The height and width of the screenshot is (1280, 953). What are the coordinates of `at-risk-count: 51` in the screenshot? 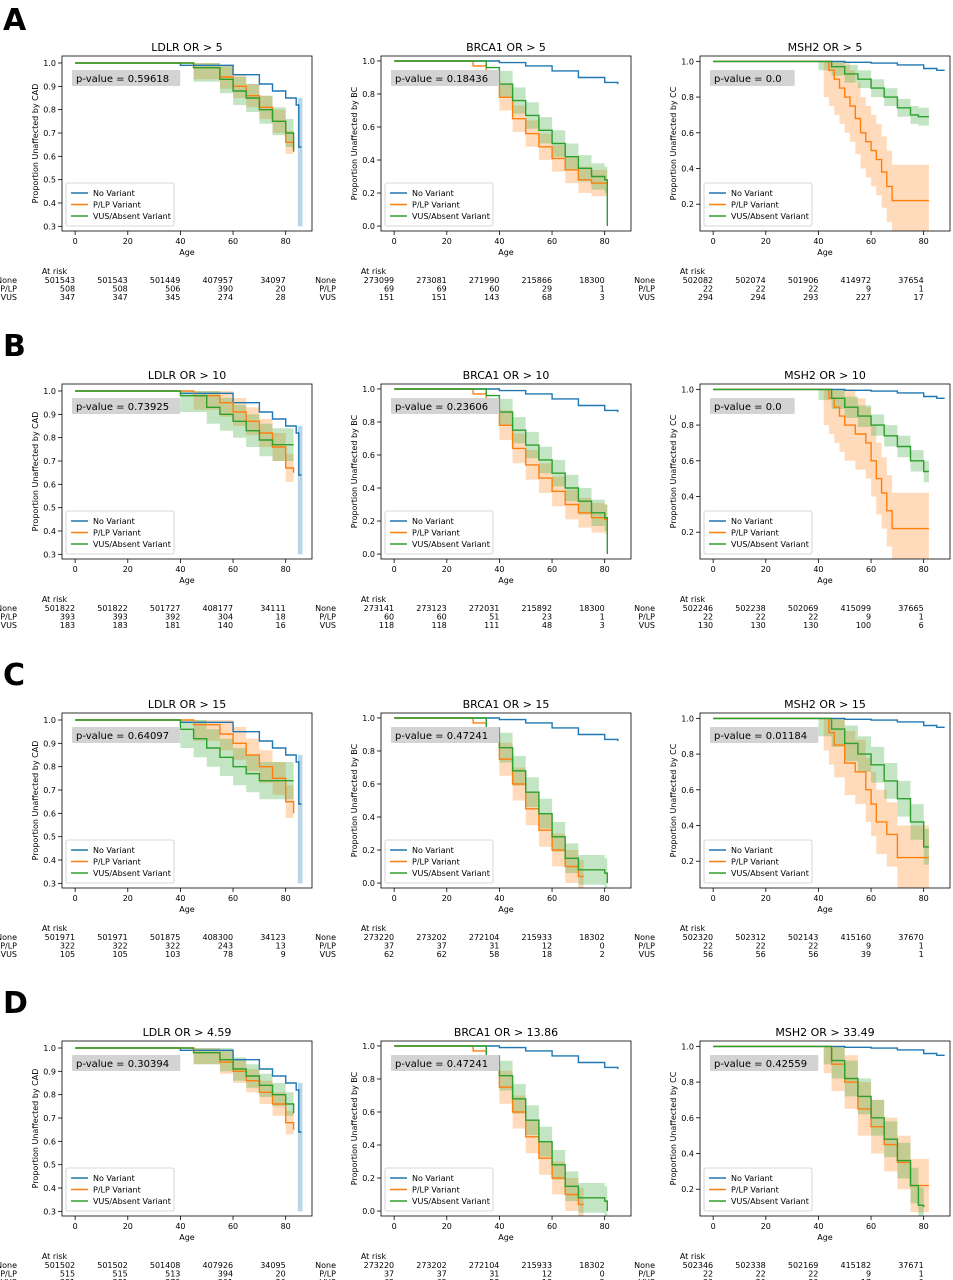 It's located at (494, 617).